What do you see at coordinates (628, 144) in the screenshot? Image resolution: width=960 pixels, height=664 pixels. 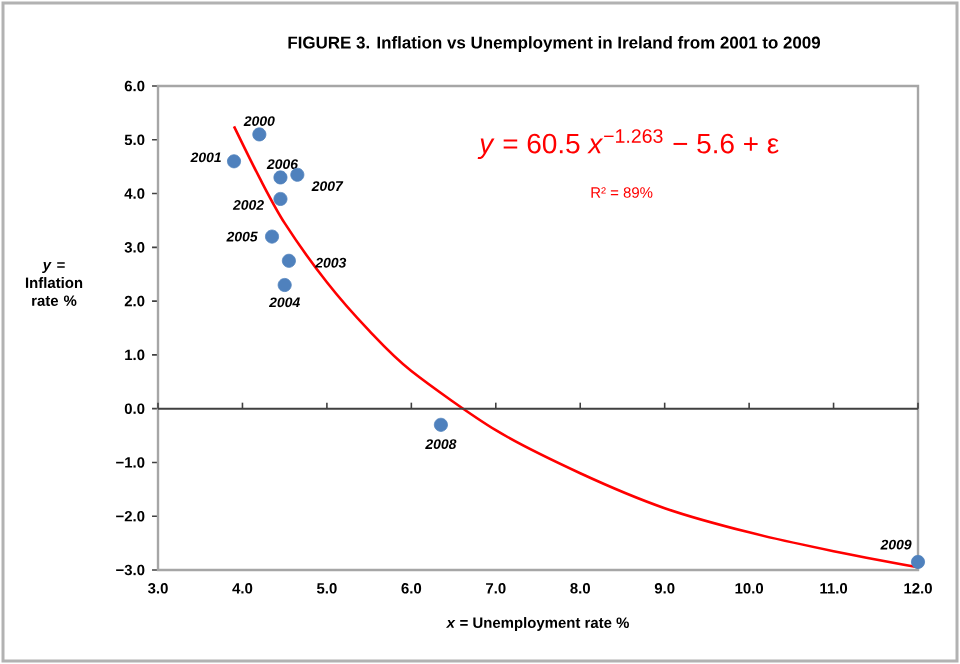 I see `annotation: y = 60.5 x$^{−1.263}$ − 5.6 + ε` at bounding box center [628, 144].